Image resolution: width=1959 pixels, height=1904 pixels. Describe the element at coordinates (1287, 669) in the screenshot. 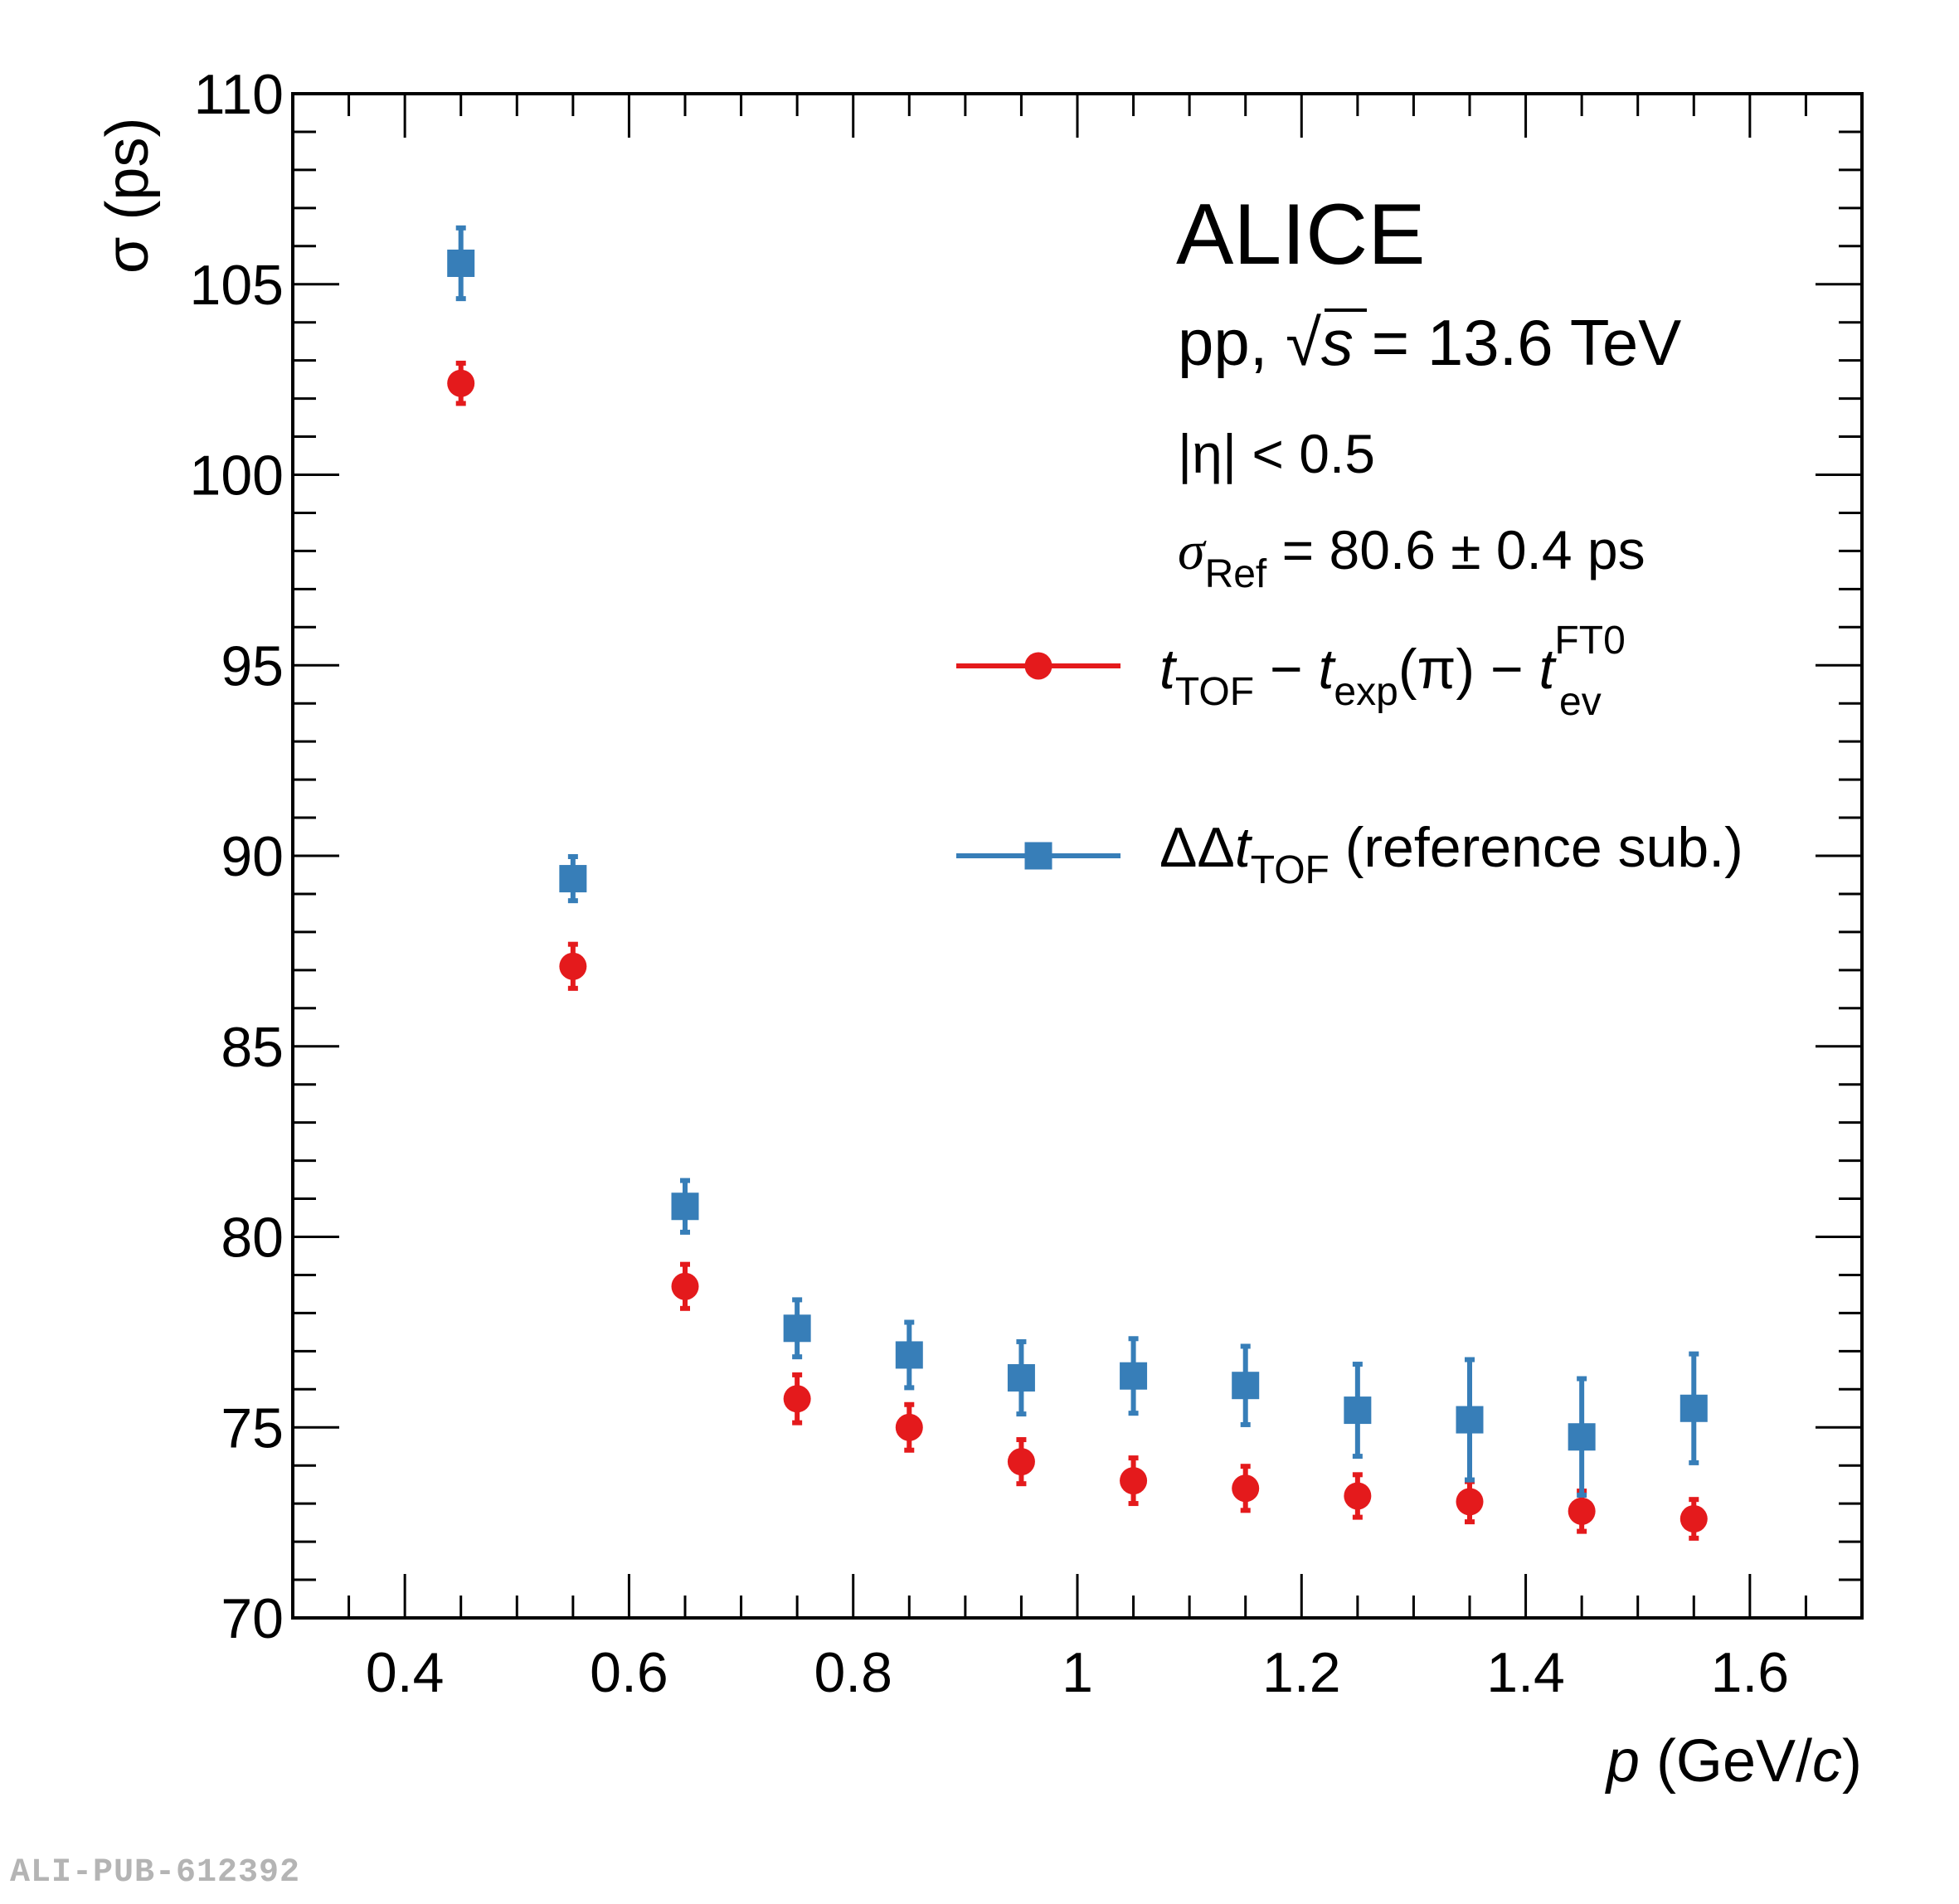

I see `legend-minus-1: −` at that location.